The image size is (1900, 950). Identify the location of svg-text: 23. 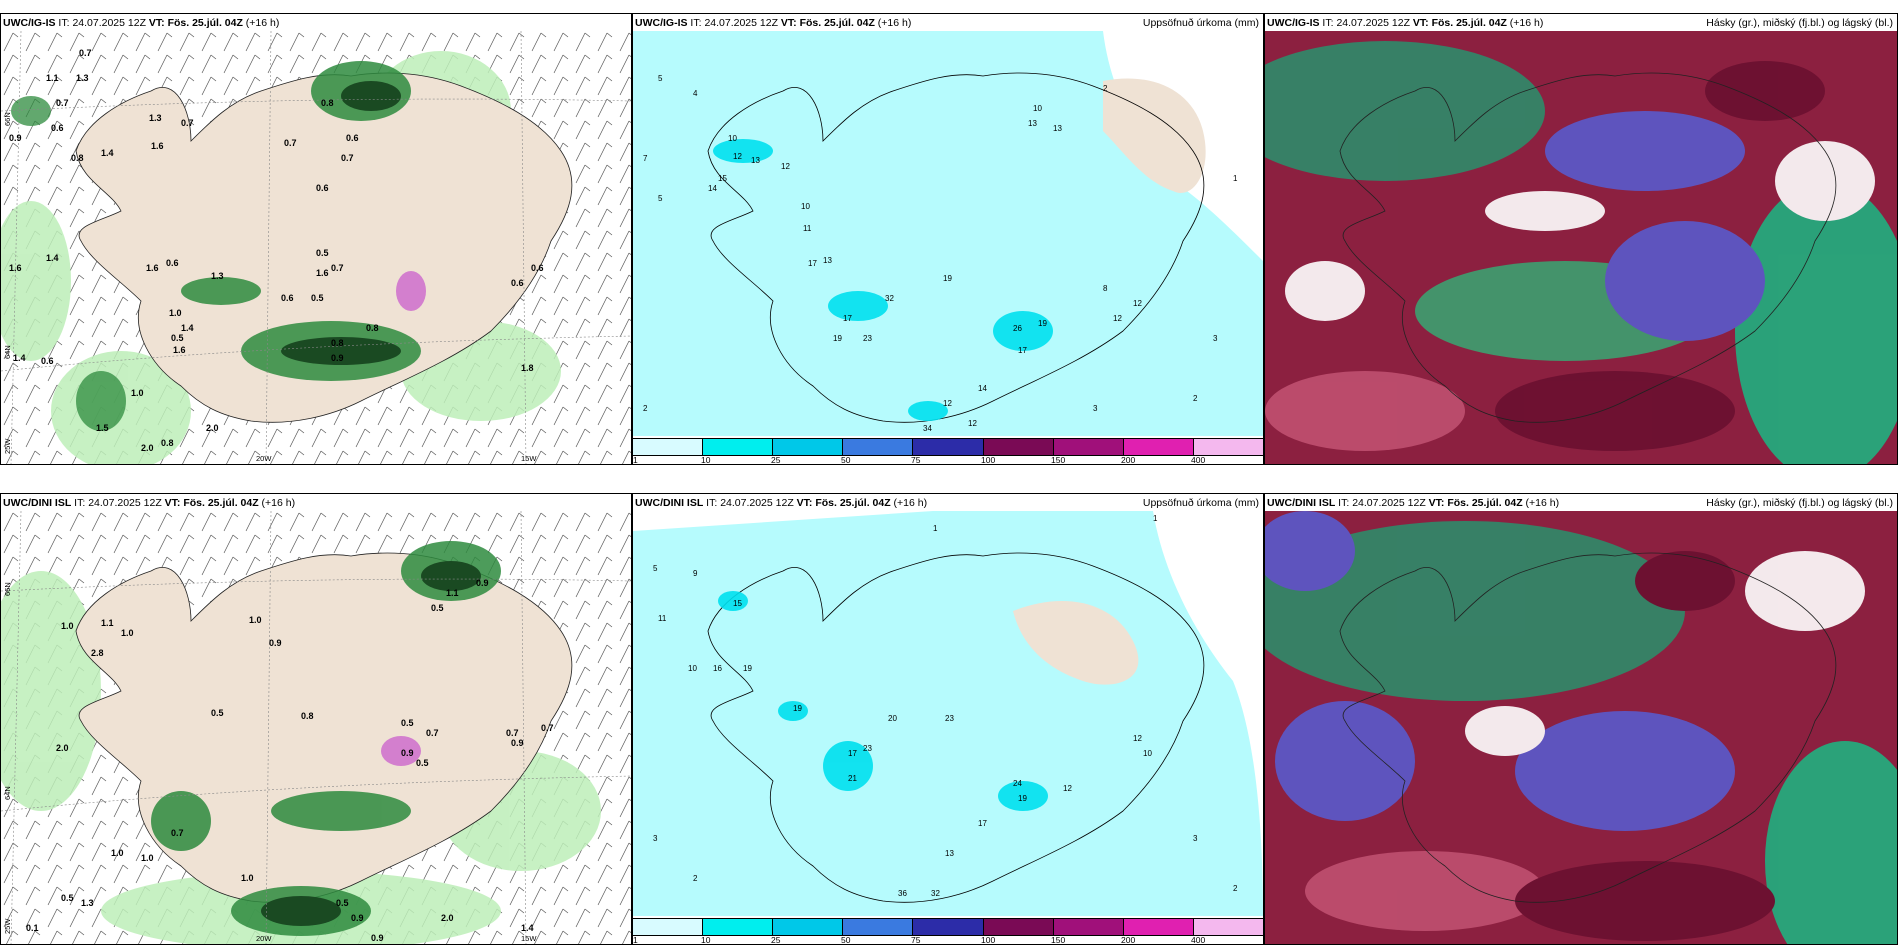
(949, 718).